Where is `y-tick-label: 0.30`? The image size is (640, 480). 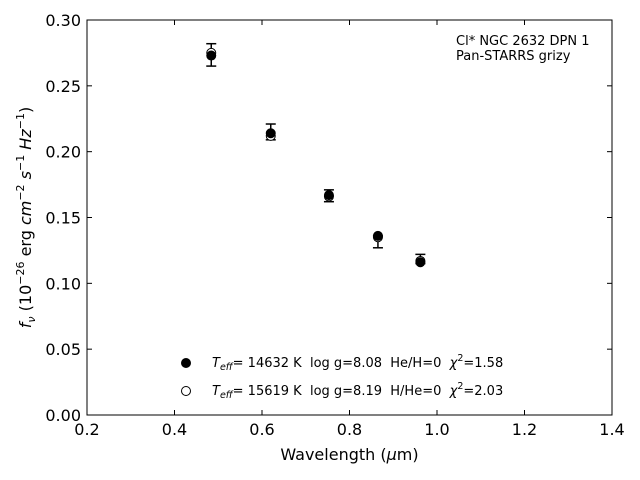 y-tick-label: 0.30 is located at coordinates (63, 20).